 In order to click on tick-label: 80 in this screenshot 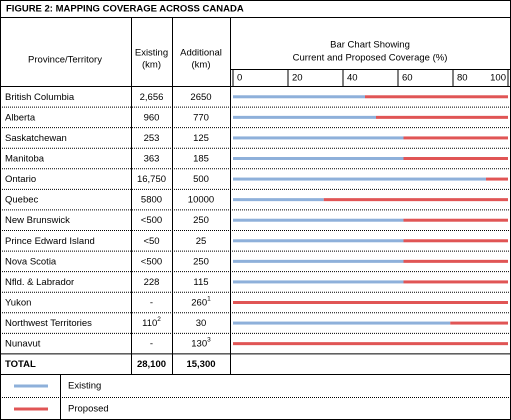, I will do `click(462, 78)`.